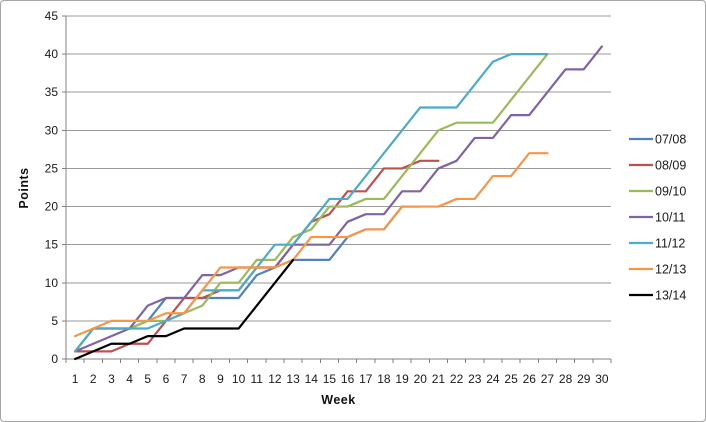 The height and width of the screenshot is (422, 706). I want to click on legend-label-13-14: 13/14, so click(670, 296).